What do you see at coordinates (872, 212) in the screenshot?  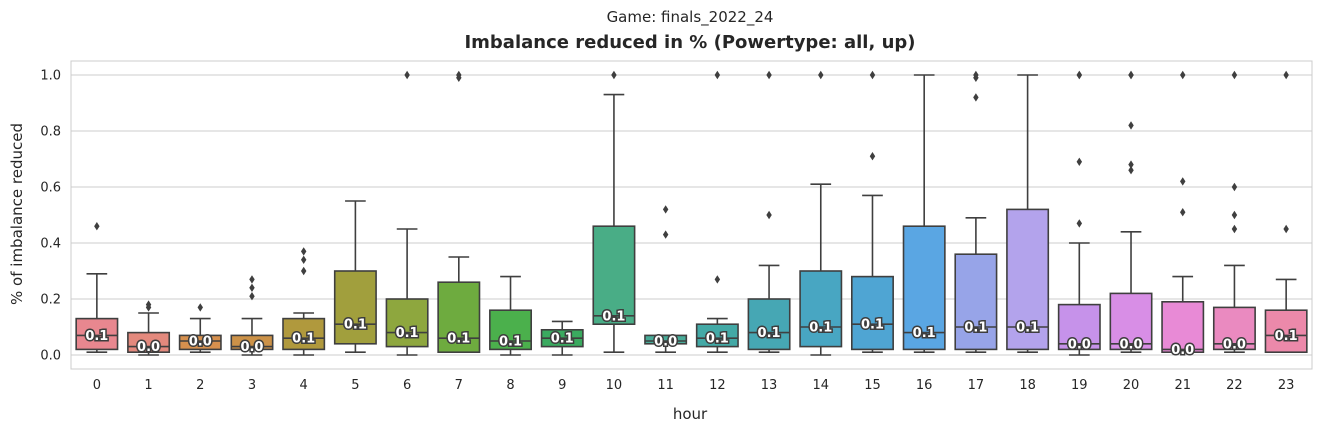 I see `box-15: 0.1` at bounding box center [872, 212].